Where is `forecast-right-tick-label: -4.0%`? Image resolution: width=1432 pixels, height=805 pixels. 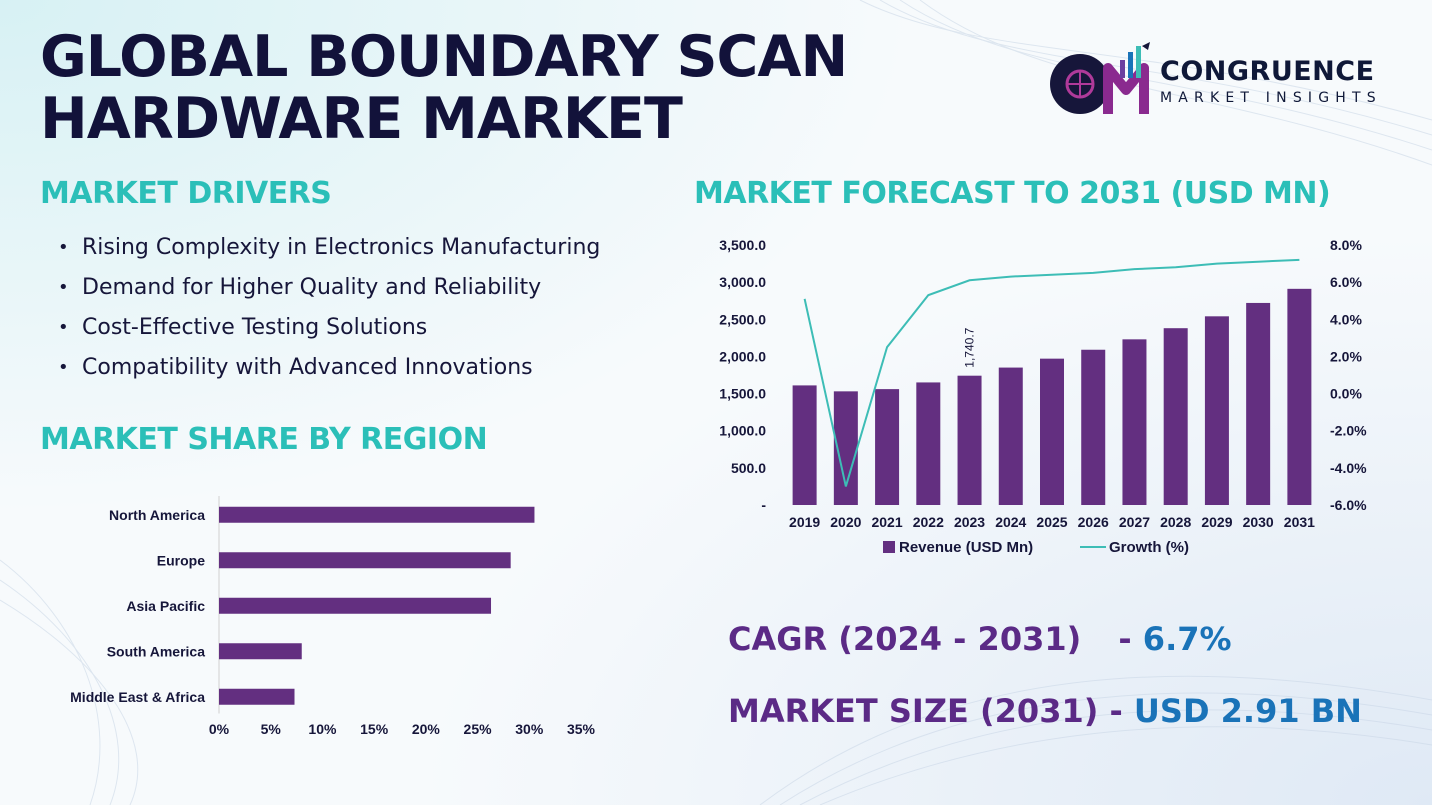
forecast-right-tick-label: -4.0% is located at coordinates (1348, 468).